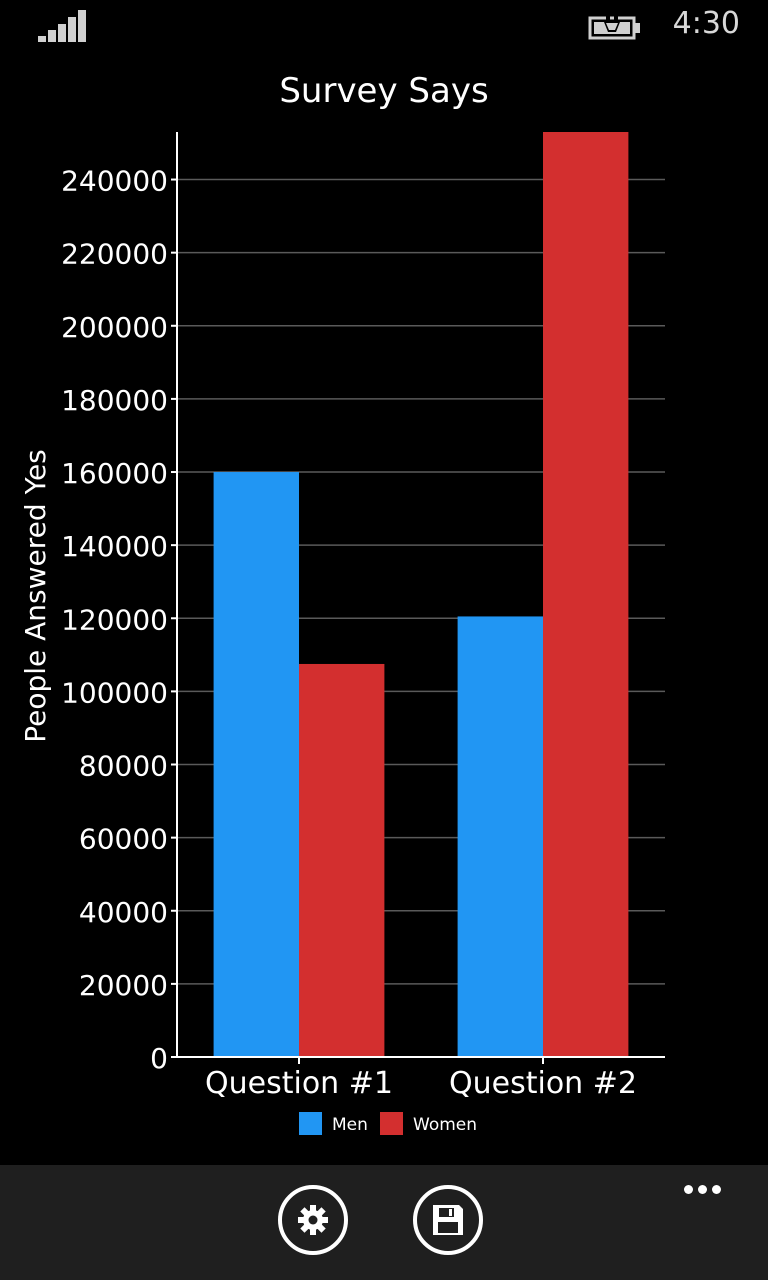  I want to click on settings-button, so click(313, 1220).